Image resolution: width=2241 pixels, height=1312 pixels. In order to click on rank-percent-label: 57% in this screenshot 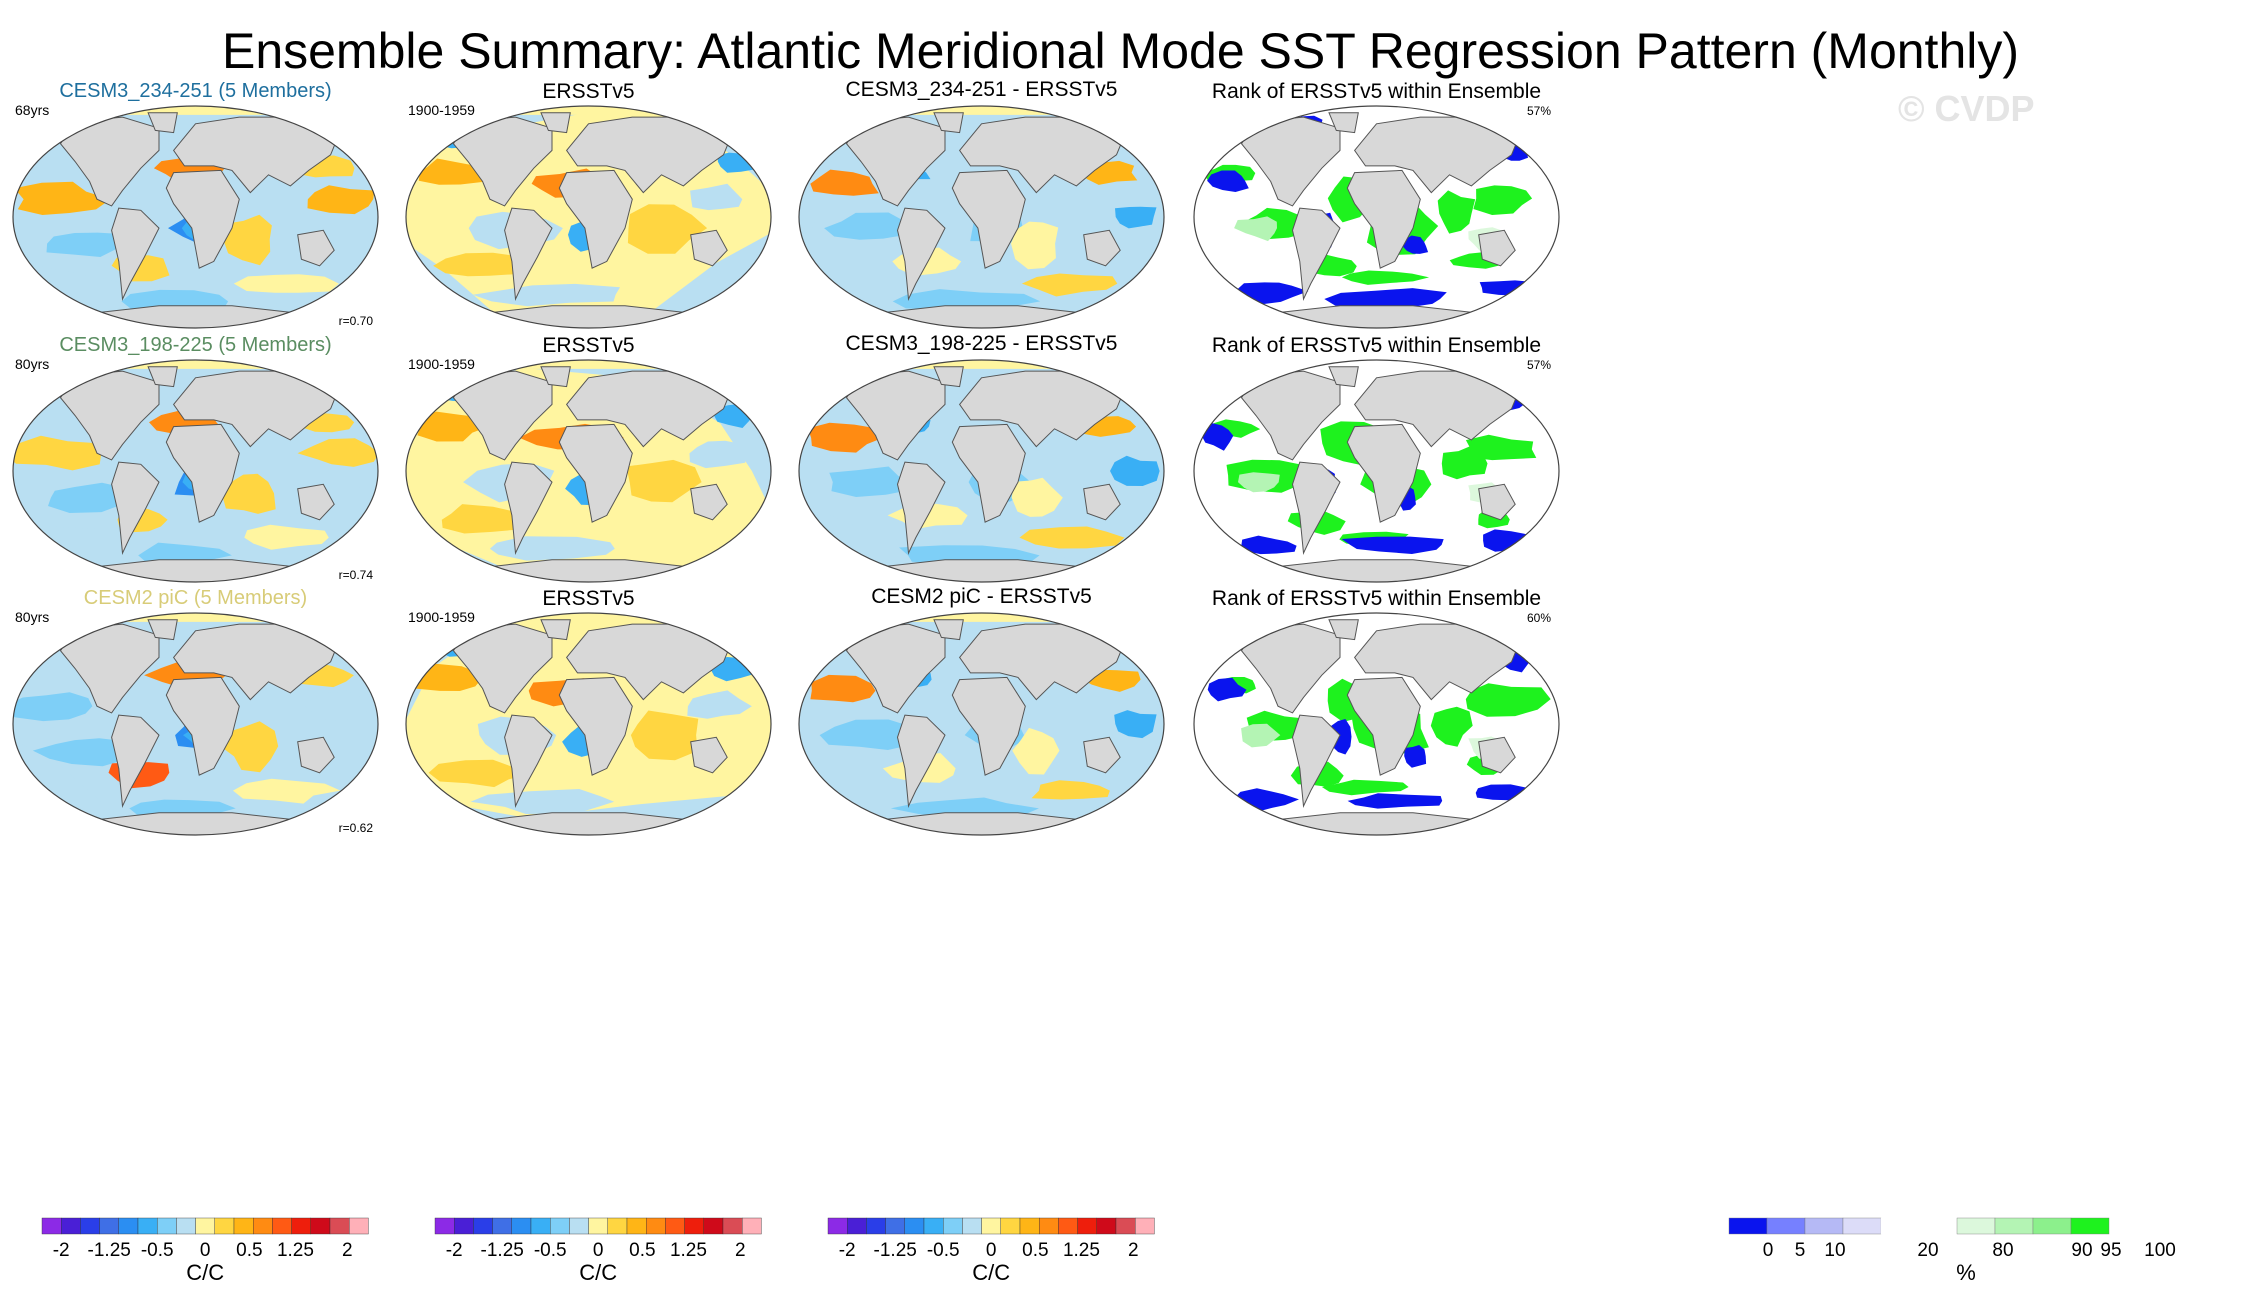, I will do `click(1538, 111)`.